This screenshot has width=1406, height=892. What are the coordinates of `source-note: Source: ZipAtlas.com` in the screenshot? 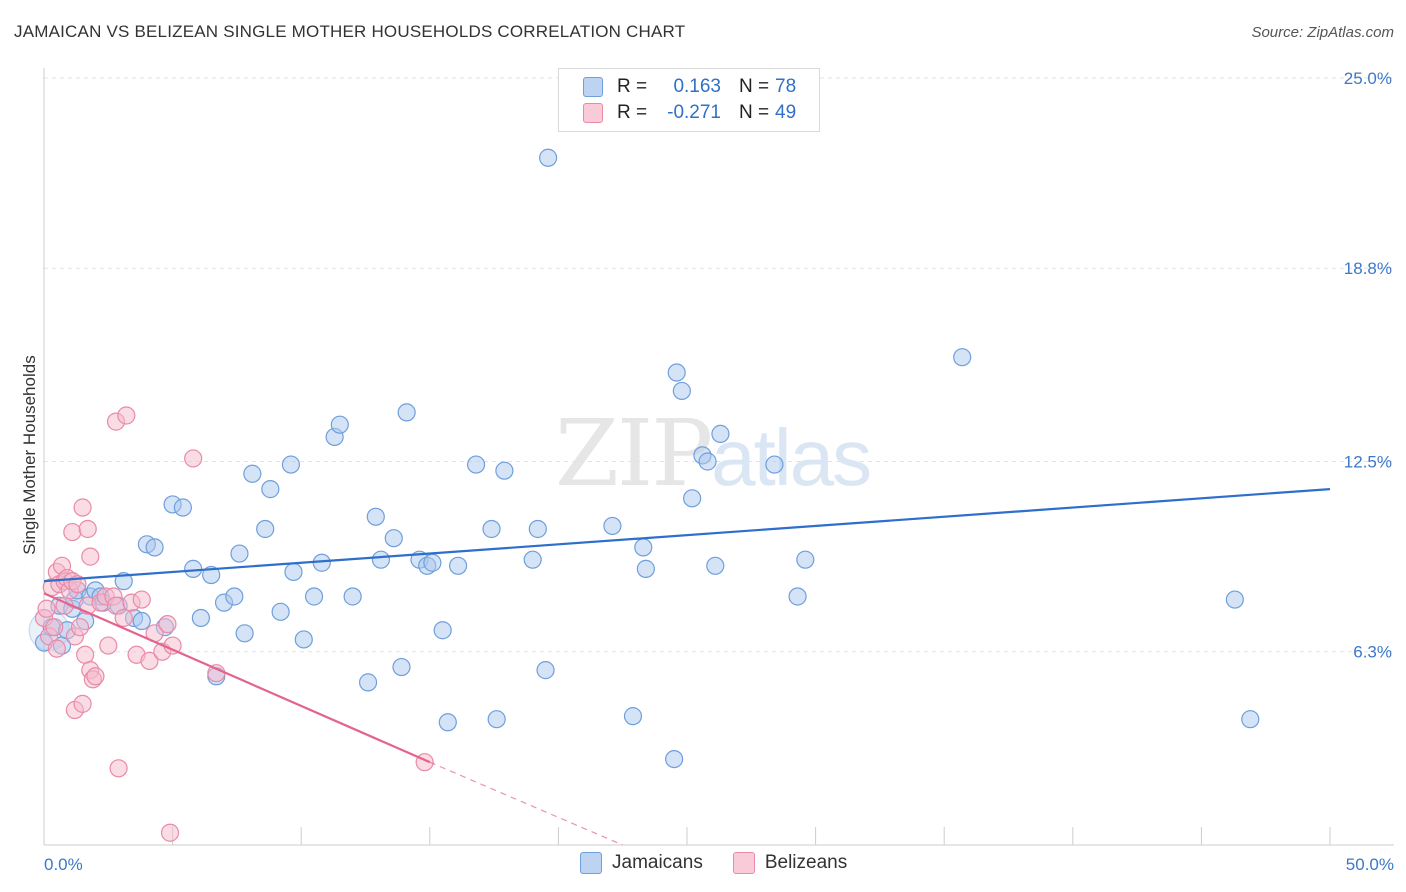 It's located at (1322, 32).